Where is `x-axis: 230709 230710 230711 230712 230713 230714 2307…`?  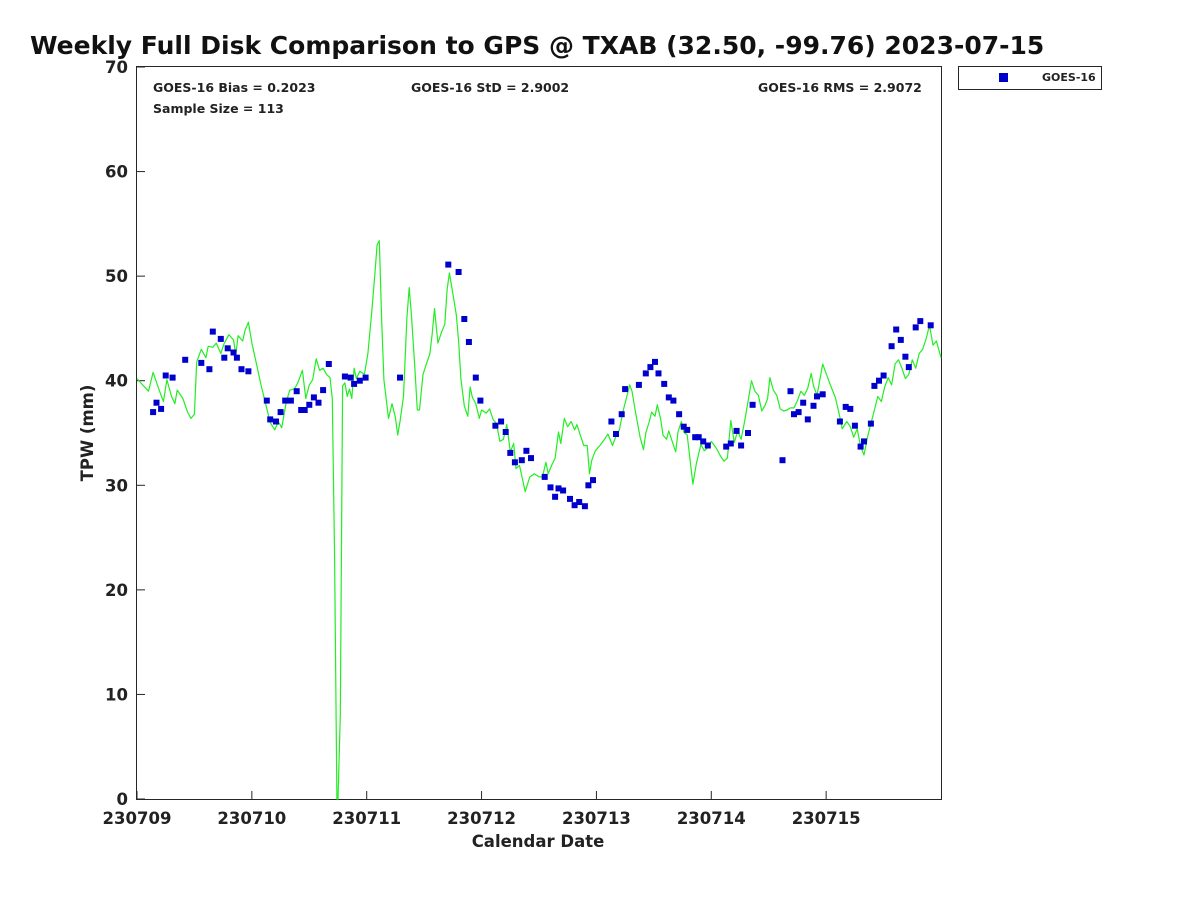 x-axis: 230709 230710 230711 230712 230713 230714 2307… is located at coordinates (482, 809).